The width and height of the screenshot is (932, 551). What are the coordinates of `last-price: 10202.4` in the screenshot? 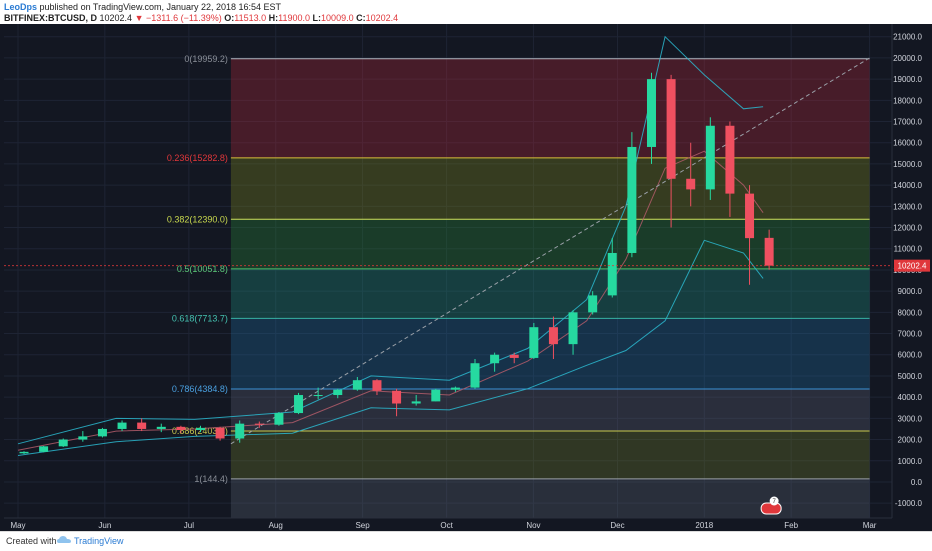 It's located at (116, 18).